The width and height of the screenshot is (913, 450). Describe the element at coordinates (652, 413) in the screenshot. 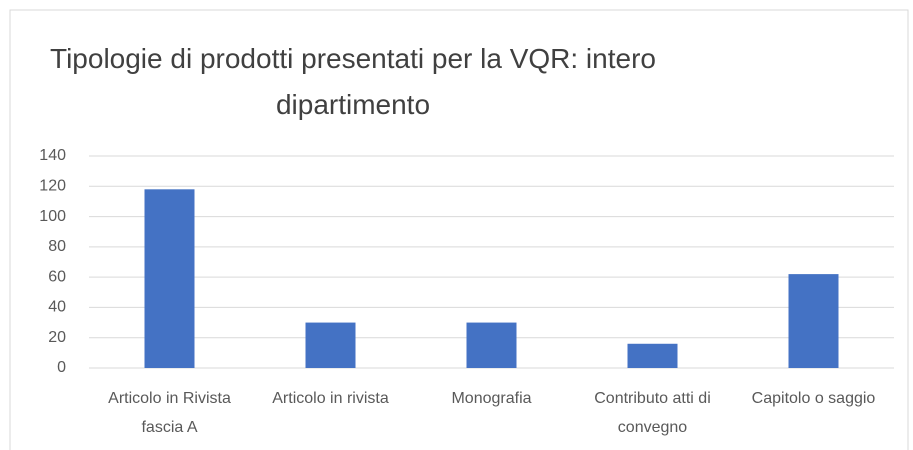

I see `x-tick-label: Contributo atti di convegno` at that location.